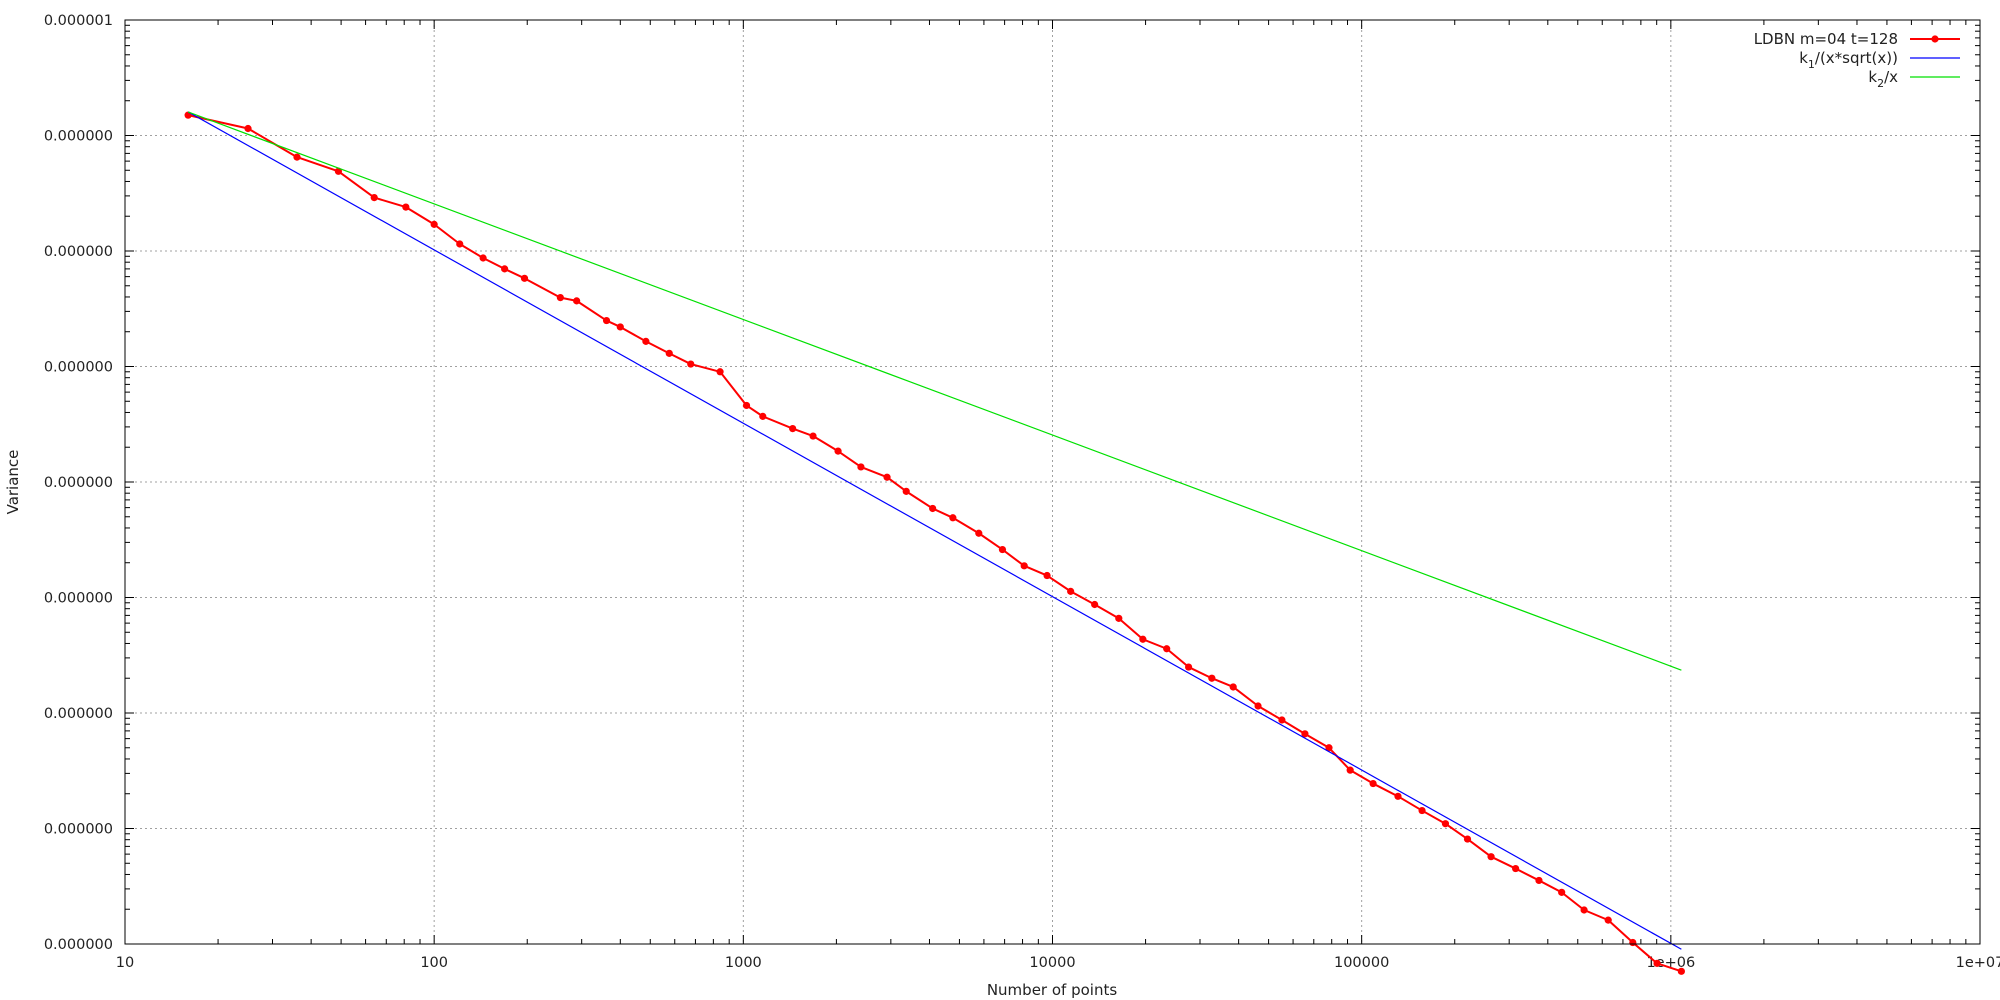  Describe the element at coordinates (743, 963) in the screenshot. I see `x-tick-label: 1000` at that location.